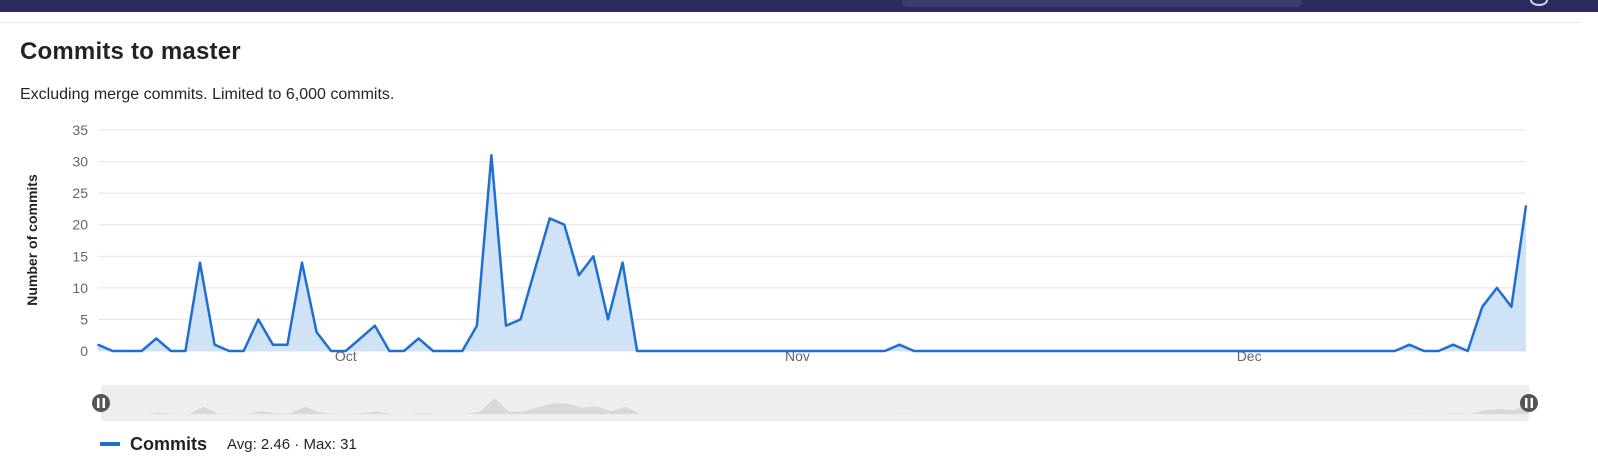  Describe the element at coordinates (80, 193) in the screenshot. I see `y-tick-label: 25` at that location.